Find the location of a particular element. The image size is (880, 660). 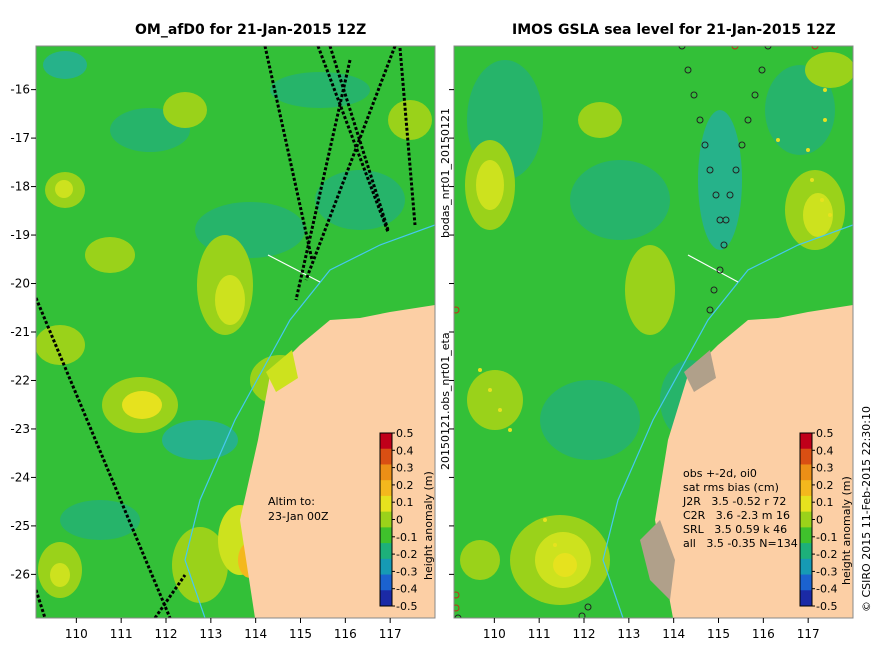

side-label-top: bodas_nrt01_20150121 is located at coordinates (445, 173).